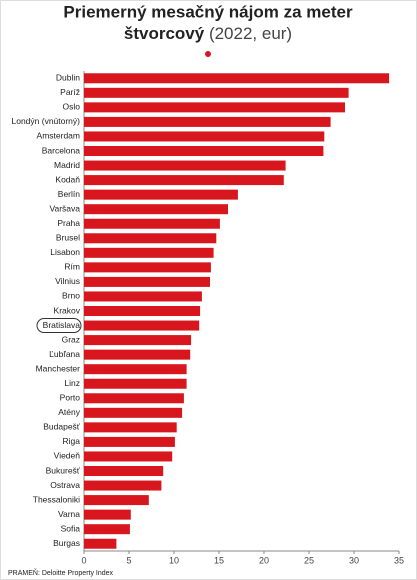 This screenshot has width=417, height=580. I want to click on y-tick-label: Thessaloniki, so click(56, 499).